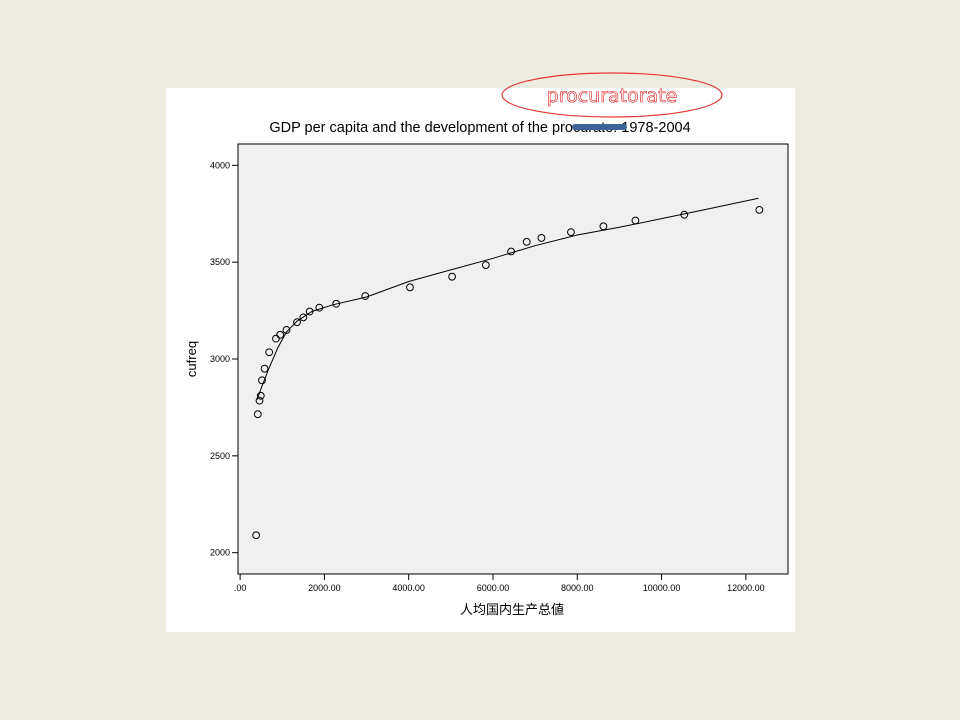 This screenshot has width=960, height=720. I want to click on y-tick-label: 2500, so click(220, 456).